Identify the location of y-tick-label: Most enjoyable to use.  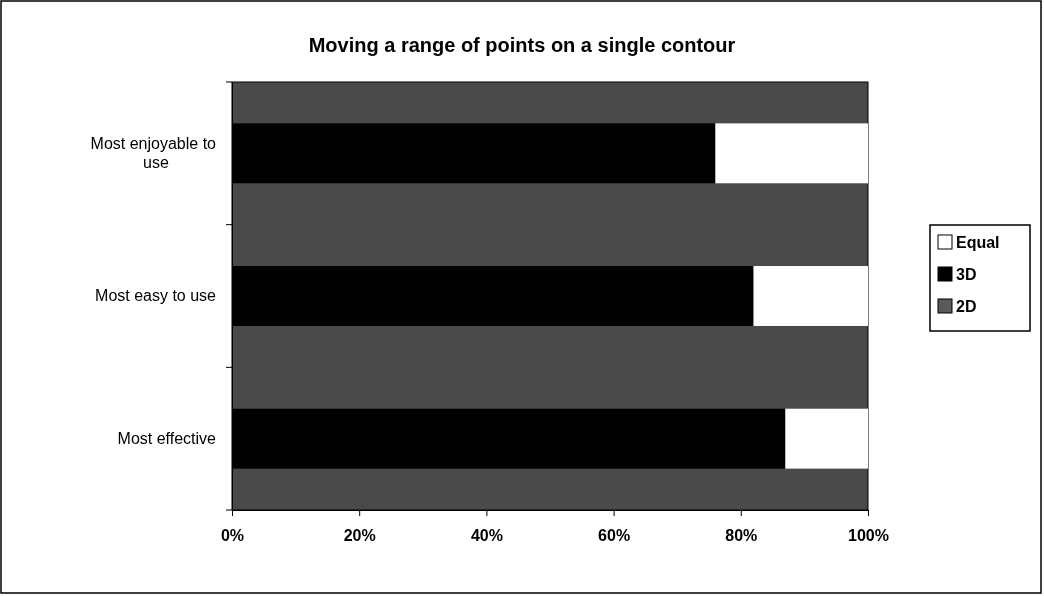
(153, 152).